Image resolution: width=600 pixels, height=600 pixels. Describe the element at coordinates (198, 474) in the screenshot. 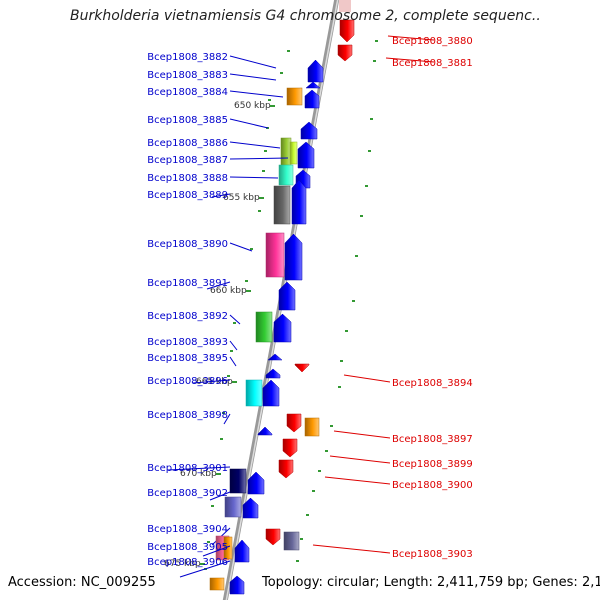

I see `scale-label: 670 kbp` at that location.